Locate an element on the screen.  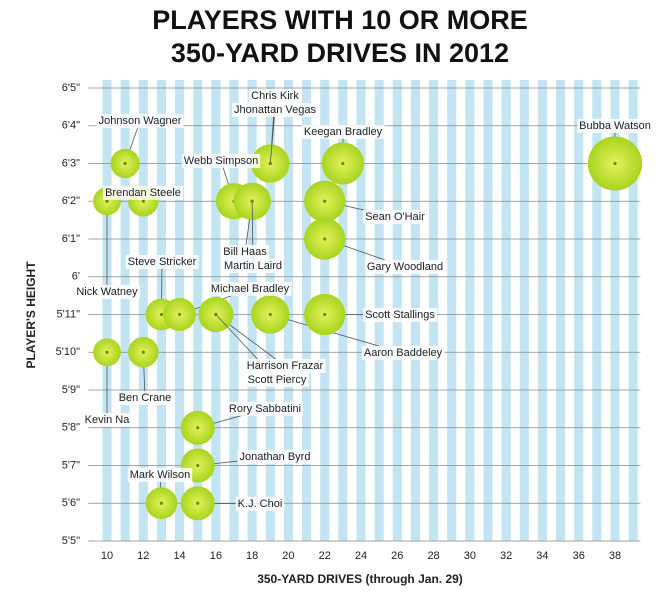
x-tick-label: 14 is located at coordinates (179, 556).